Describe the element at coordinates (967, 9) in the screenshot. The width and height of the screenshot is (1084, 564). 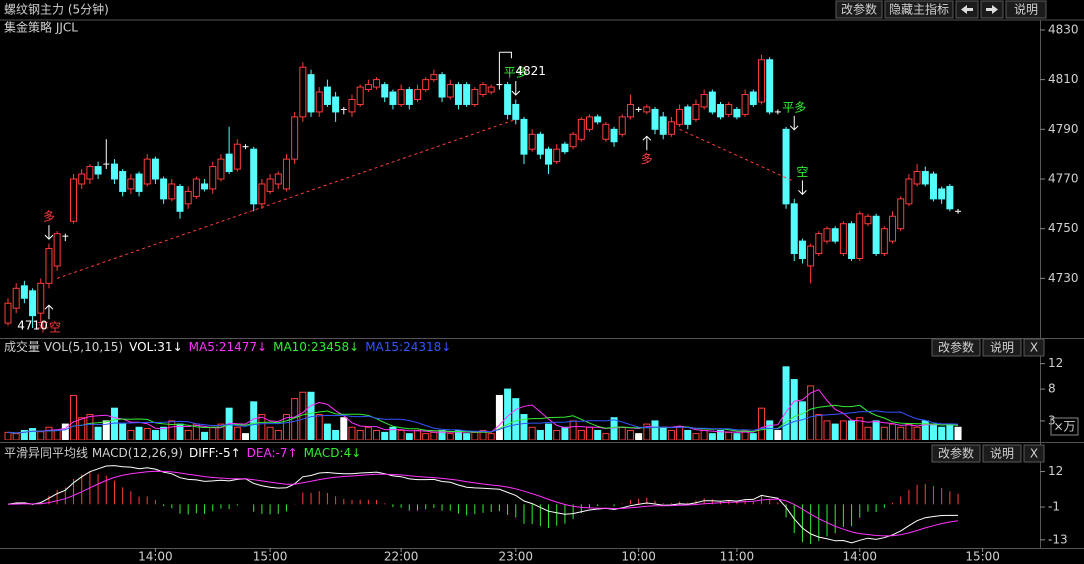
I see `arrow-left-button` at that location.